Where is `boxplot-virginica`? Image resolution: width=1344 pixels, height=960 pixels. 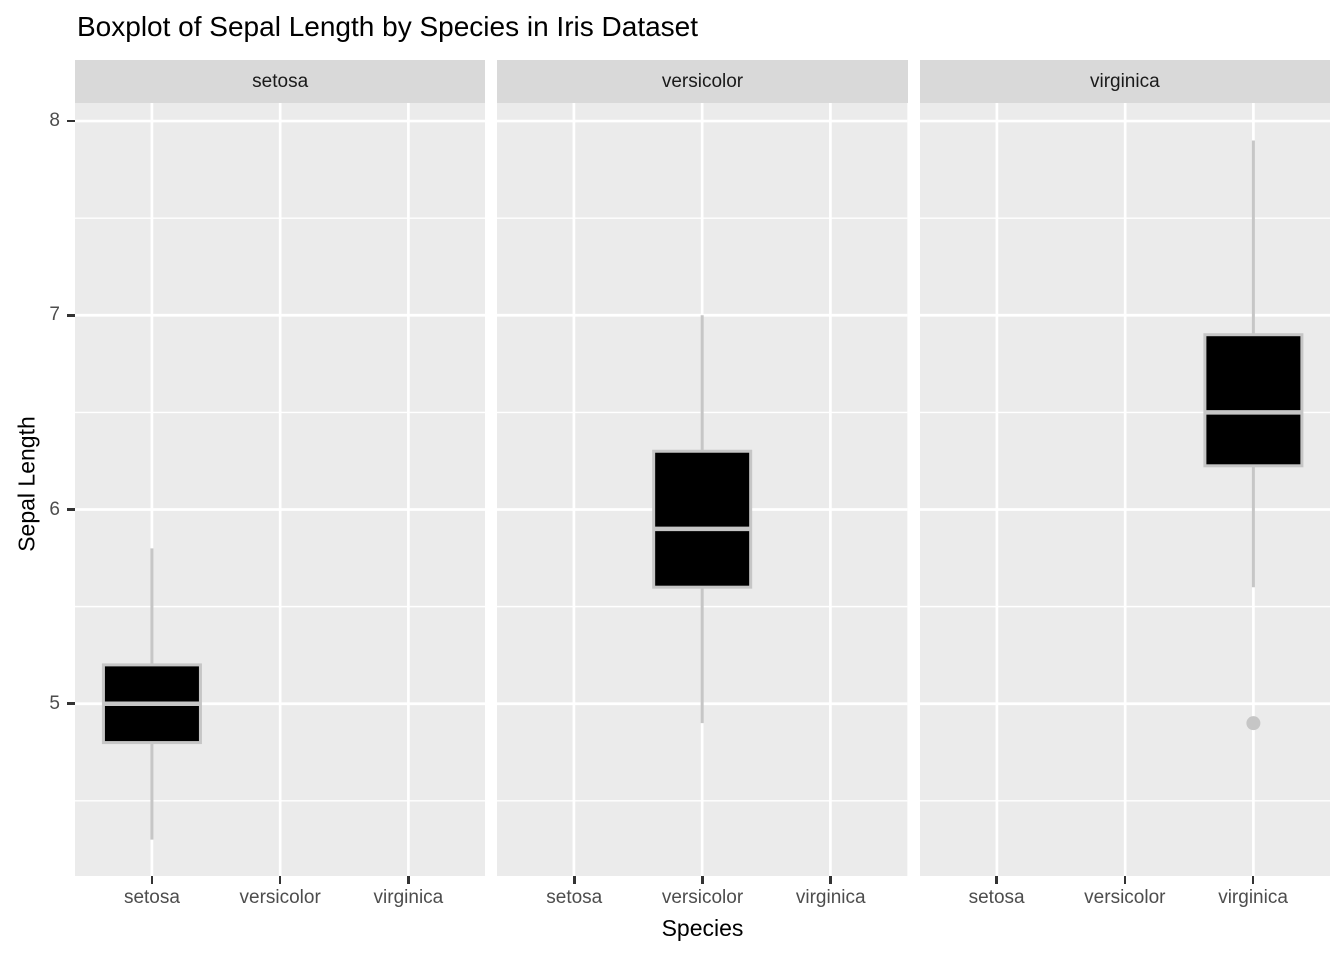 boxplot-virginica is located at coordinates (1253, 435).